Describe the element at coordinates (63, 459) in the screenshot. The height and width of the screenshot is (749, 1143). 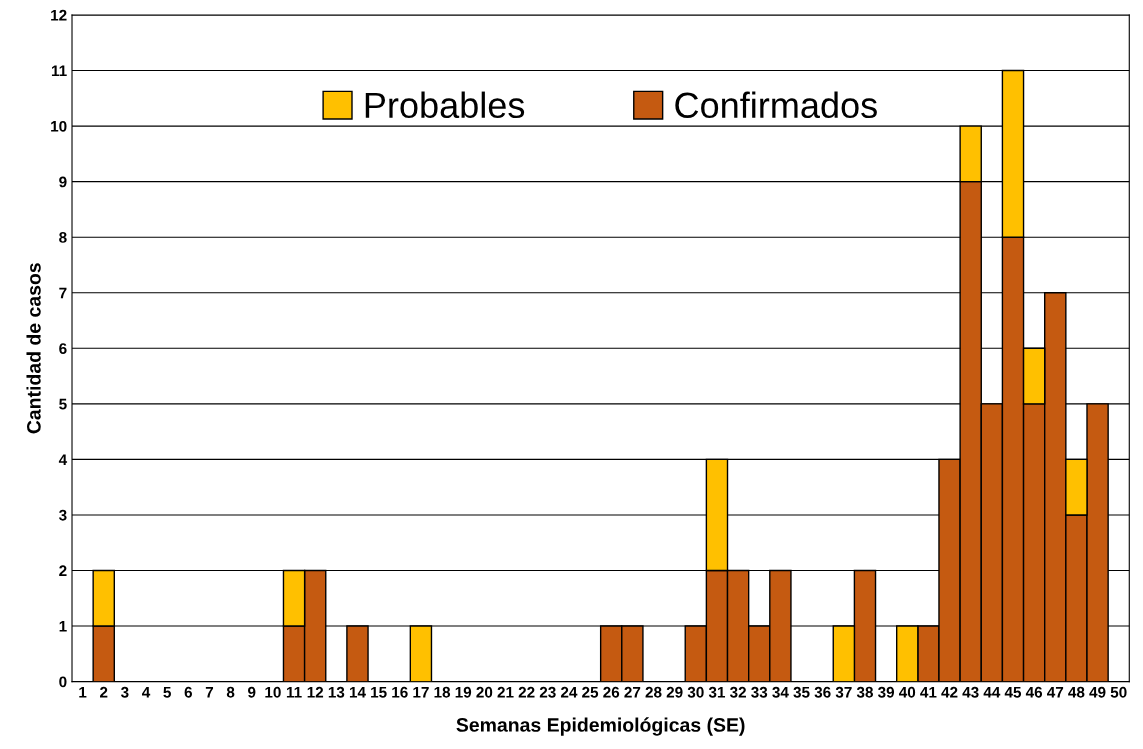
I see `y-tick-label: 4` at that location.